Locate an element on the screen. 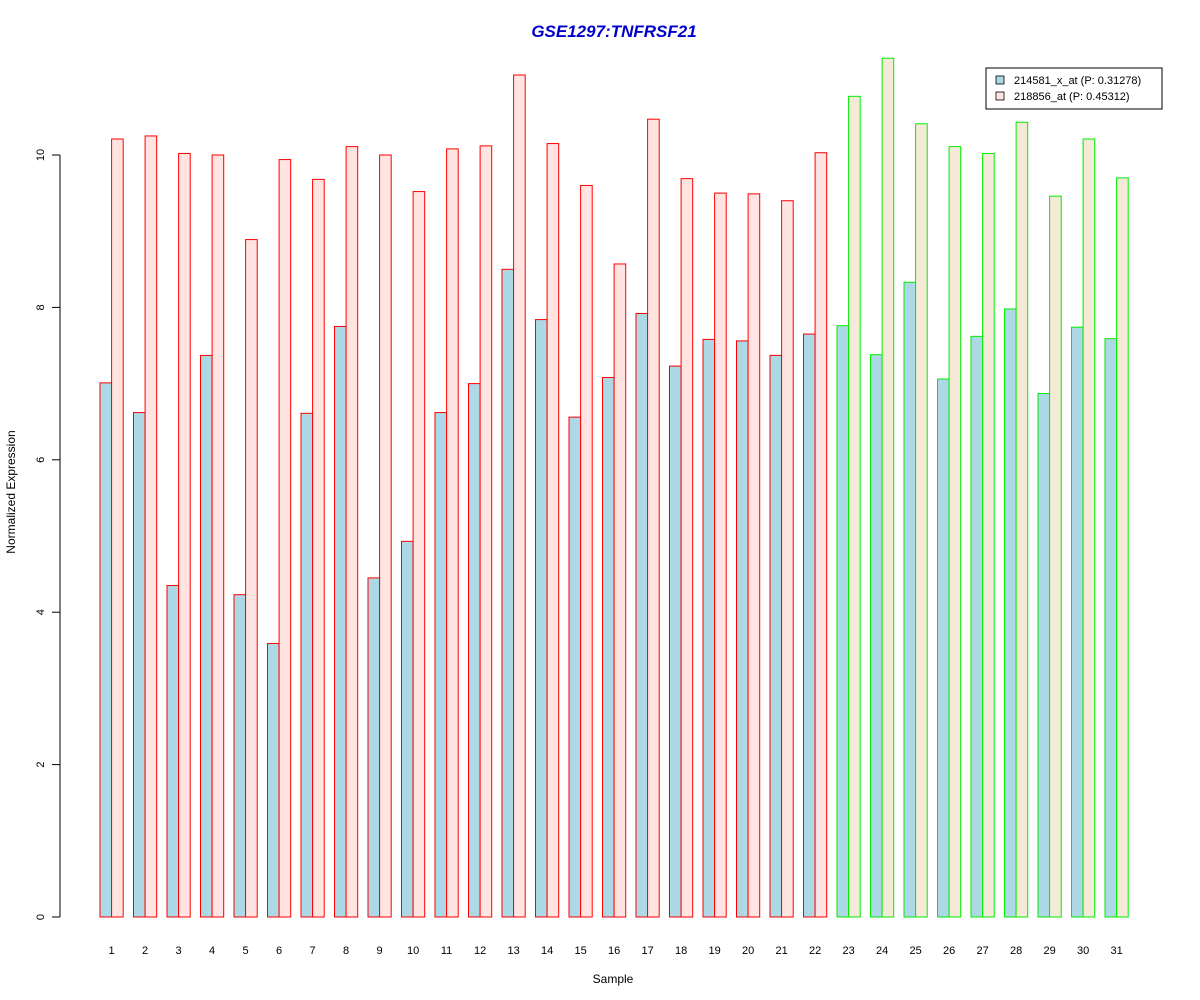 The height and width of the screenshot is (1000, 1200). y-axis-label: Normalized Expression is located at coordinates (11, 491).